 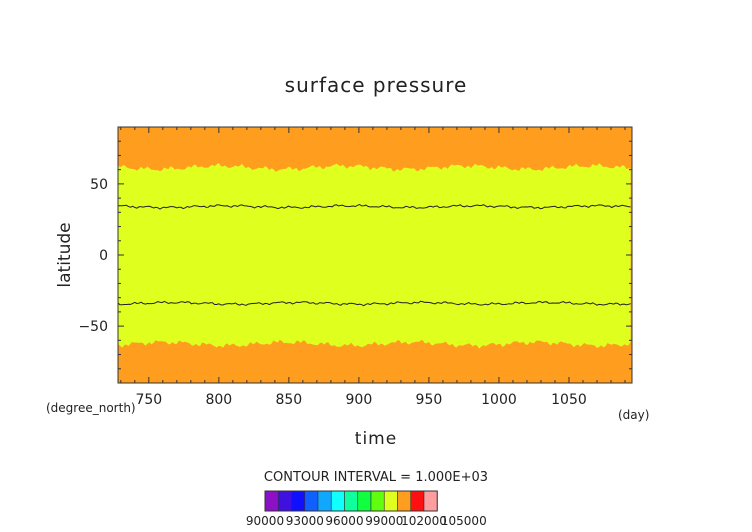 What do you see at coordinates (344, 521) in the screenshot?
I see `colorbar-label: 96000` at bounding box center [344, 521].